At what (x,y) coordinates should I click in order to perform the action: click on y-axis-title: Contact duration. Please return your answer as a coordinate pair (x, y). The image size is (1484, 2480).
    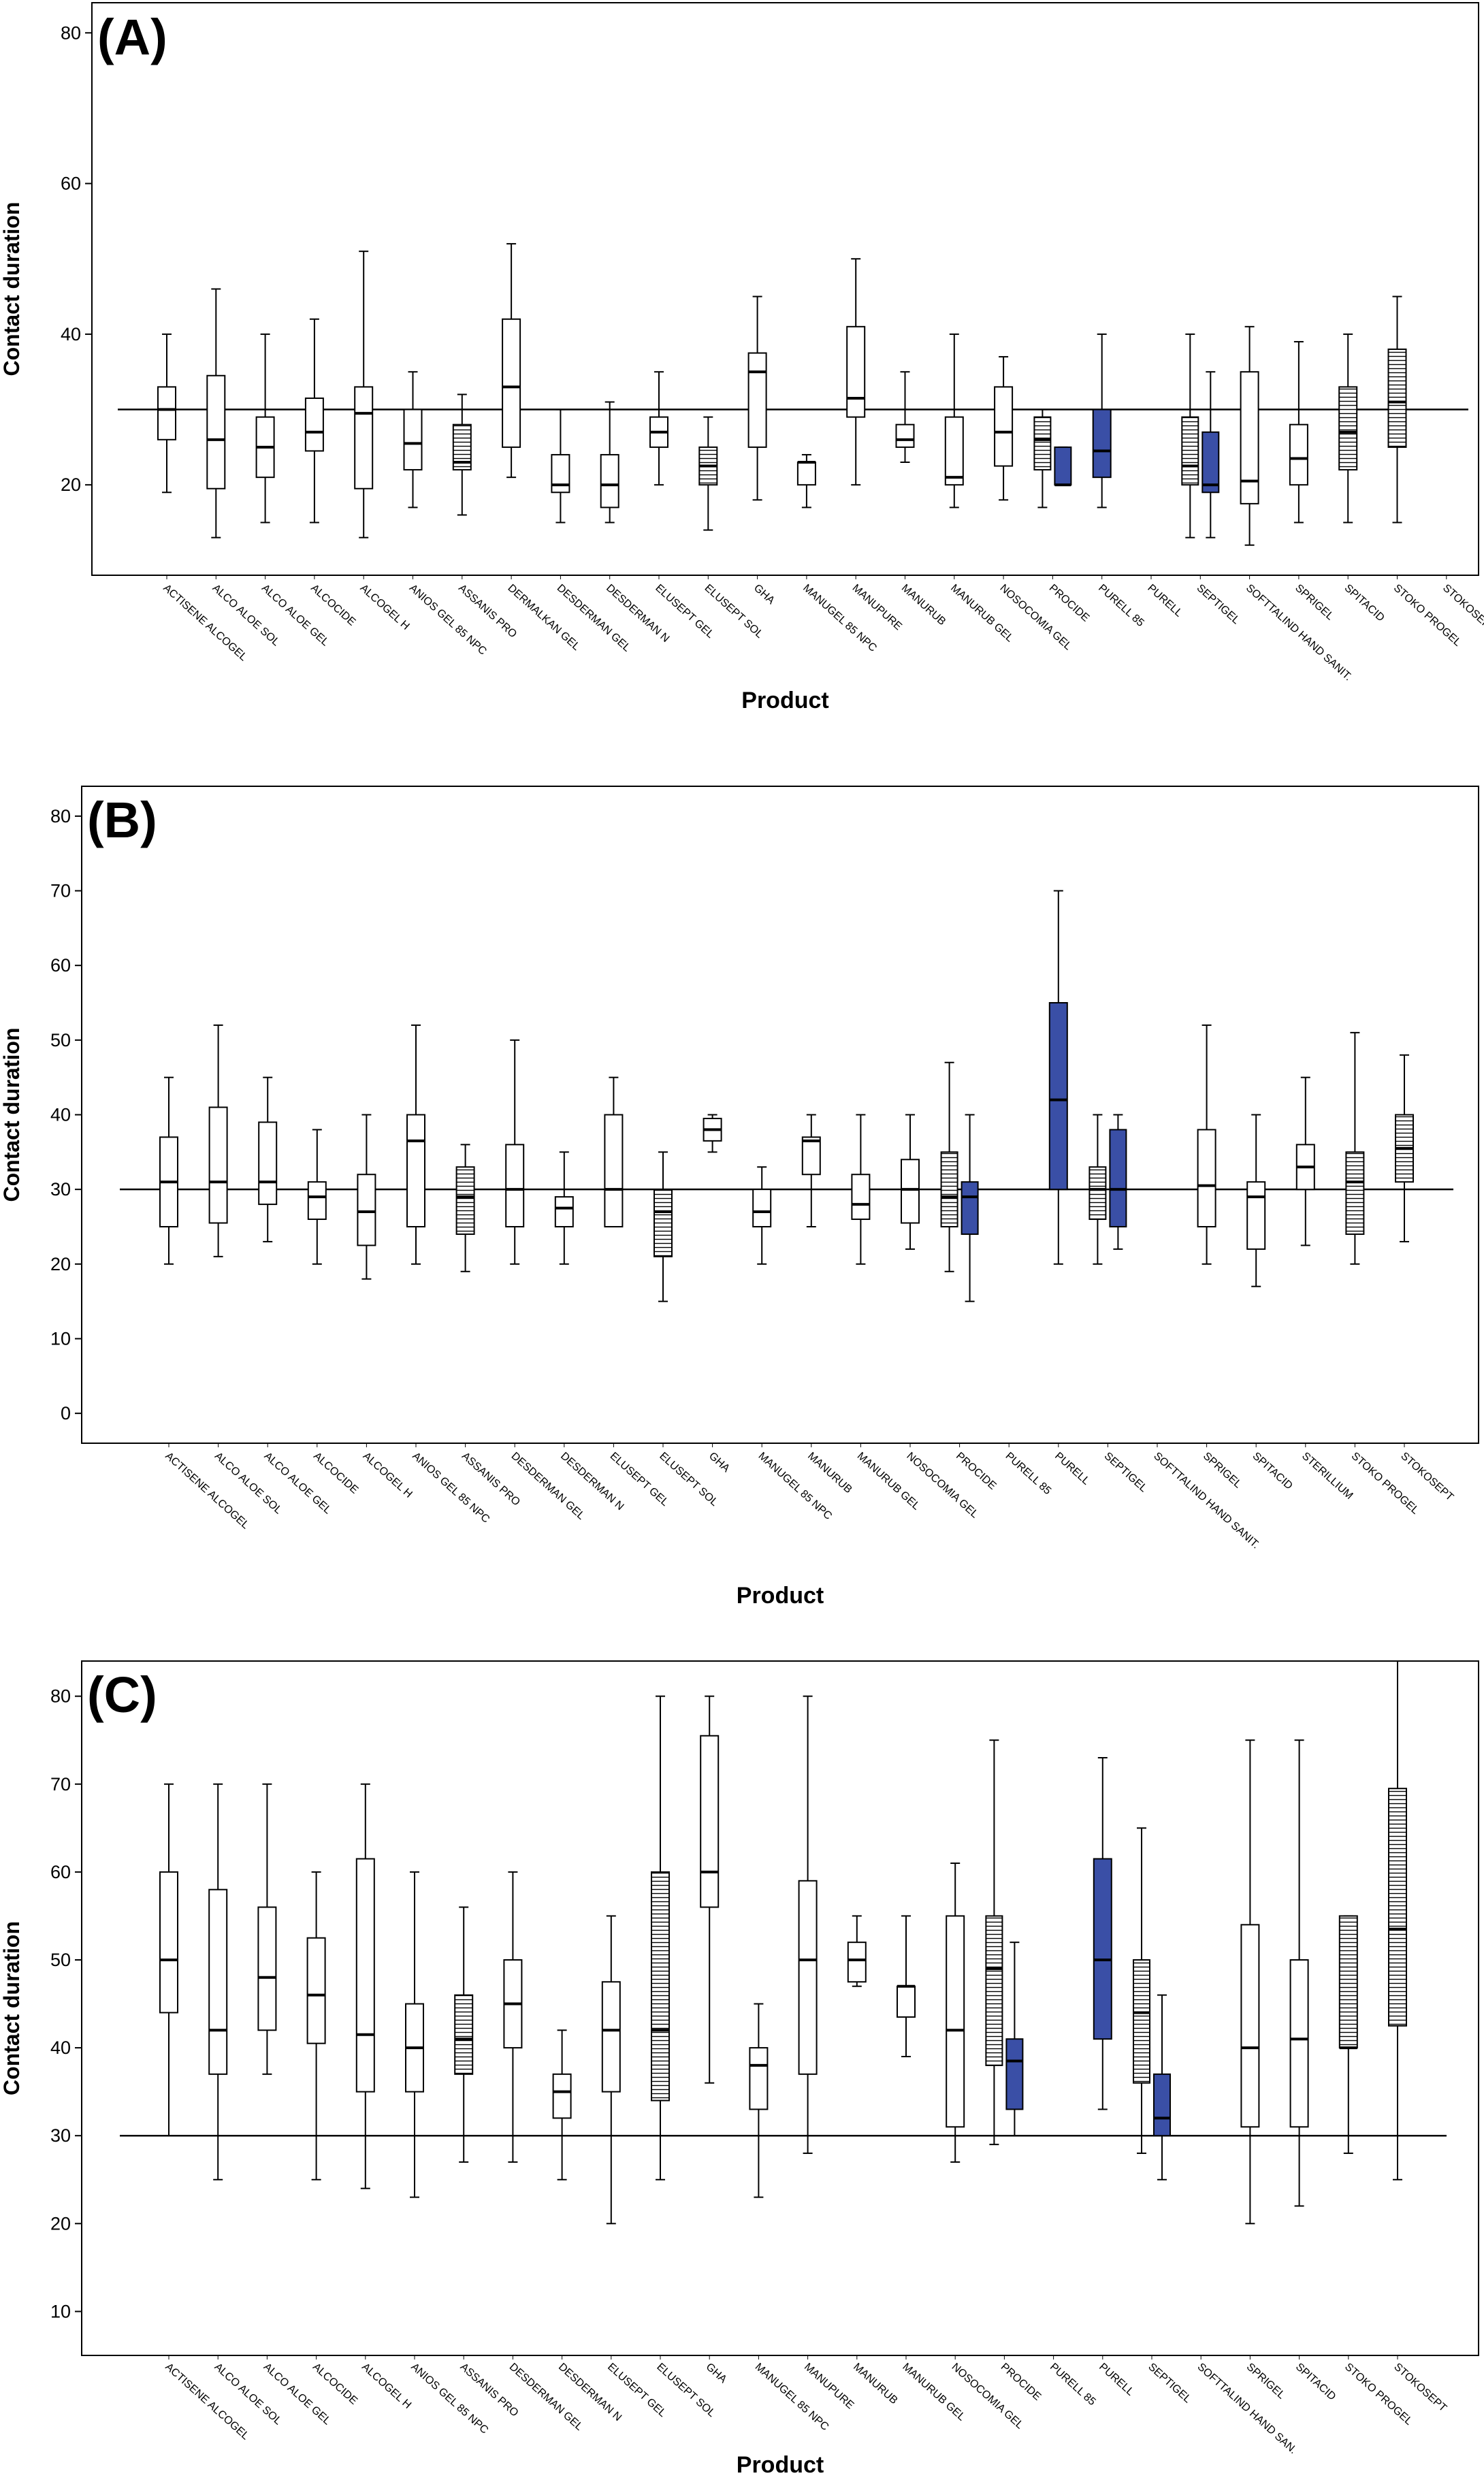
    Looking at the image, I should click on (12, 2008).